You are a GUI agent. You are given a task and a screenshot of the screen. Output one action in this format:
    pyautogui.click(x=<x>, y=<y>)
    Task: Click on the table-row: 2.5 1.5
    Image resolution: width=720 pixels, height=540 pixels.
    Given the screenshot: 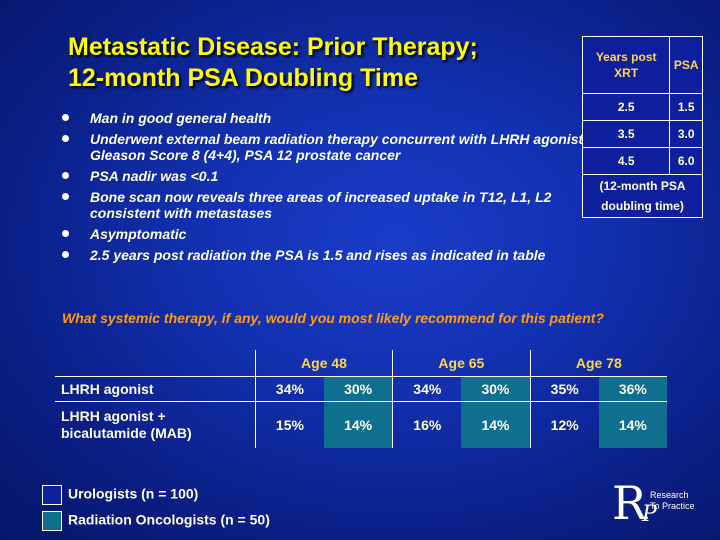 What is the action you would take?
    pyautogui.click(x=642, y=107)
    